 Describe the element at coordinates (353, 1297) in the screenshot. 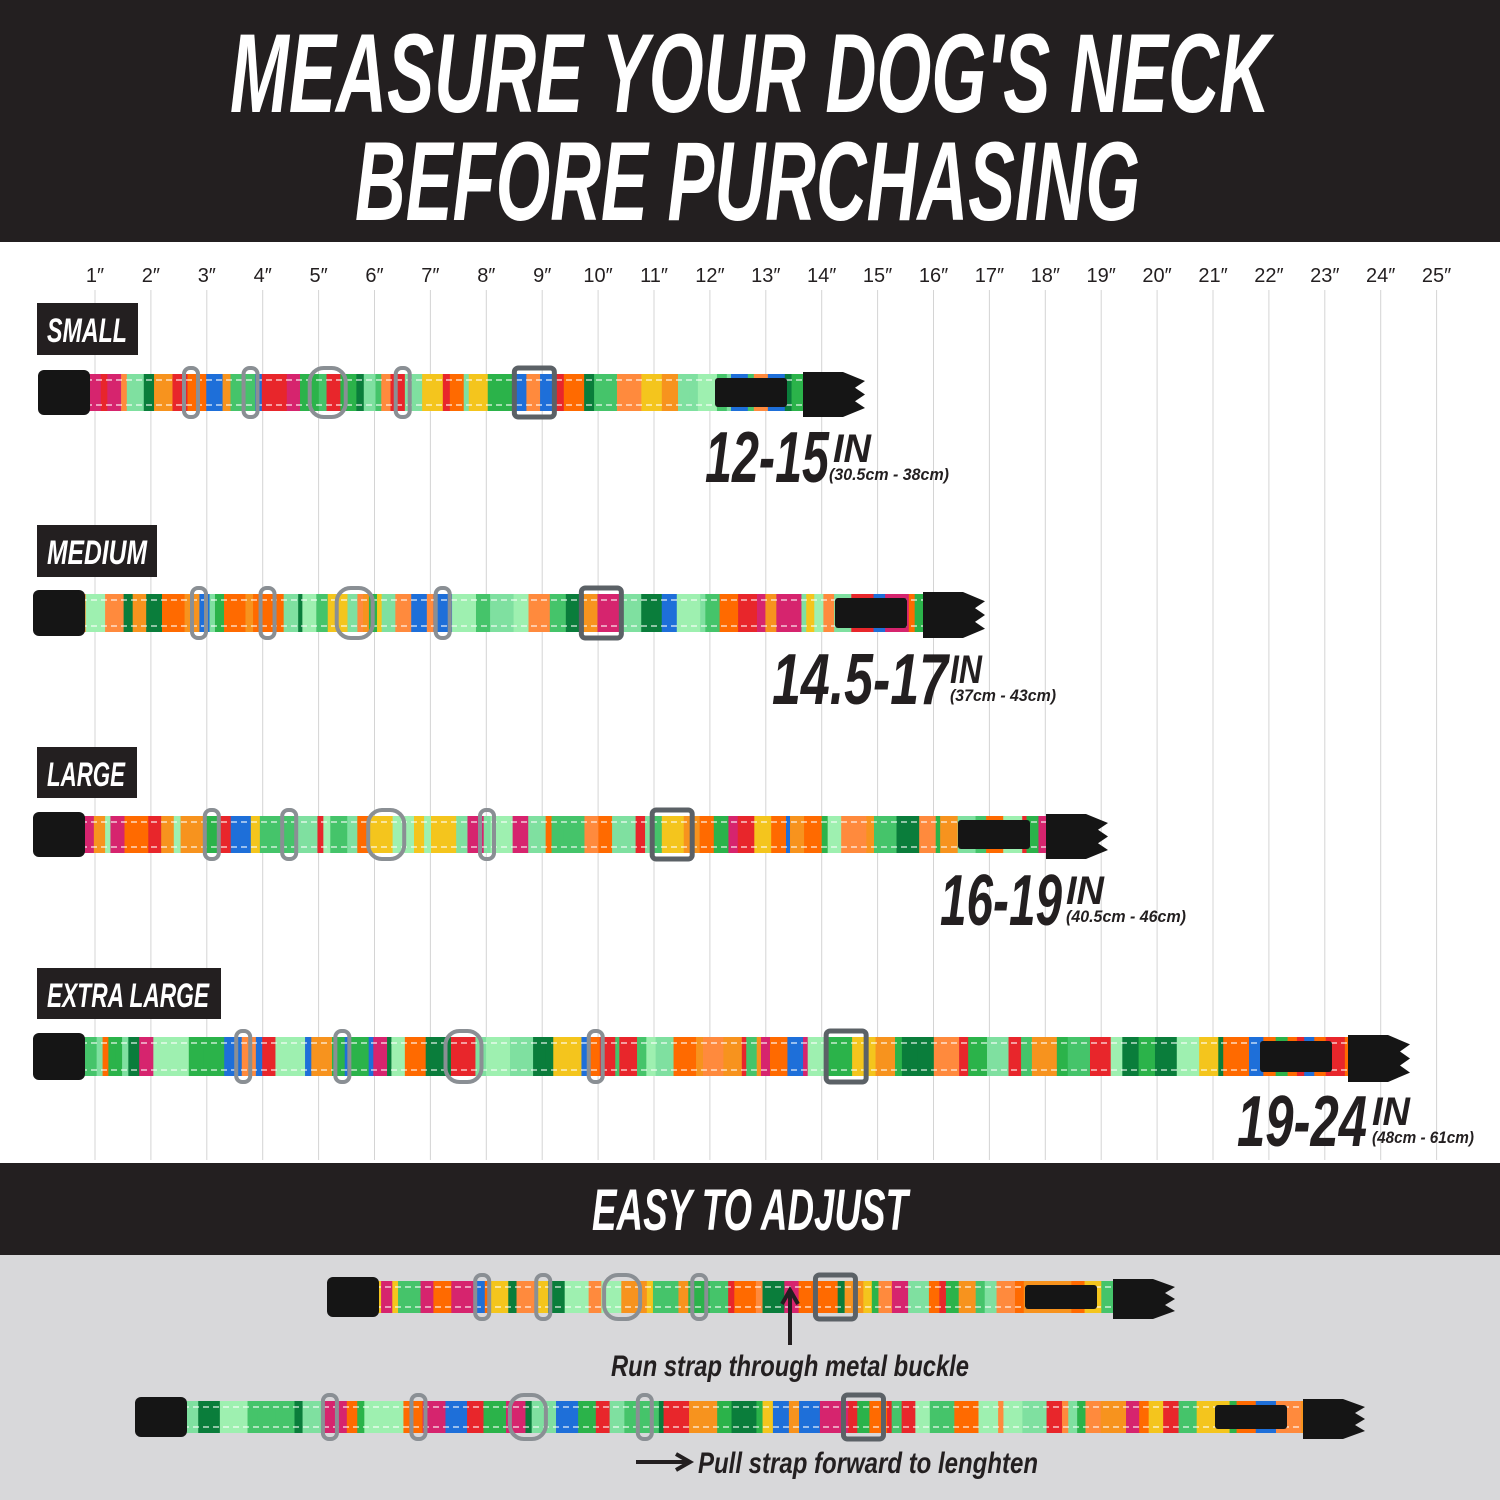

I see `buckle-left` at that location.